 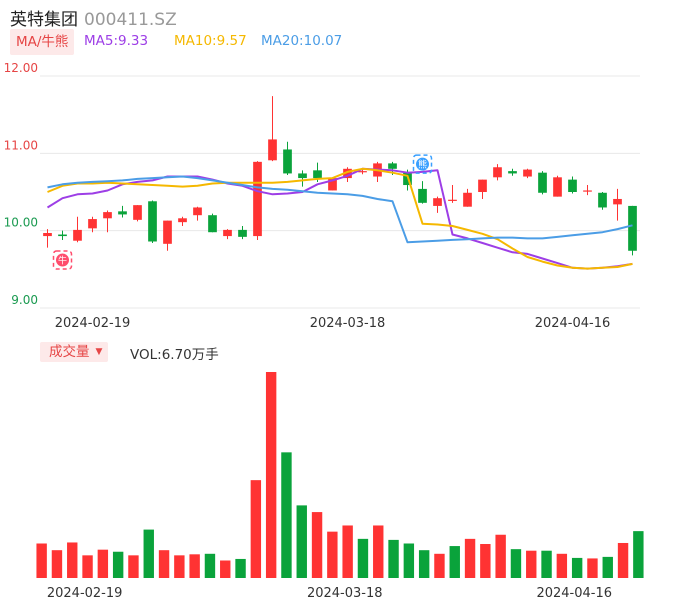 What do you see at coordinates (333, 323) in the screenshot?
I see `price-date-axis: 2024-02-19 2024-03-18 2024-04-16` at bounding box center [333, 323].